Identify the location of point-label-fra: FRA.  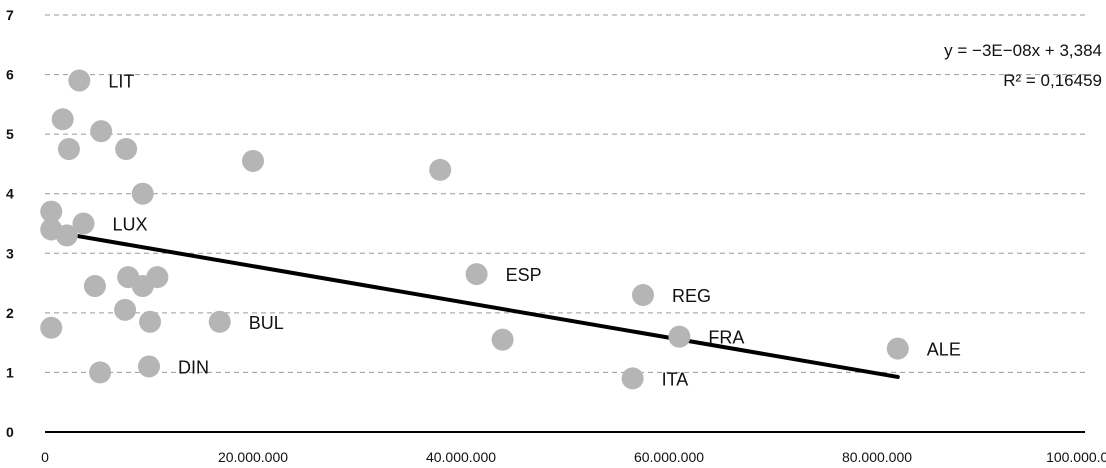
(726, 338).